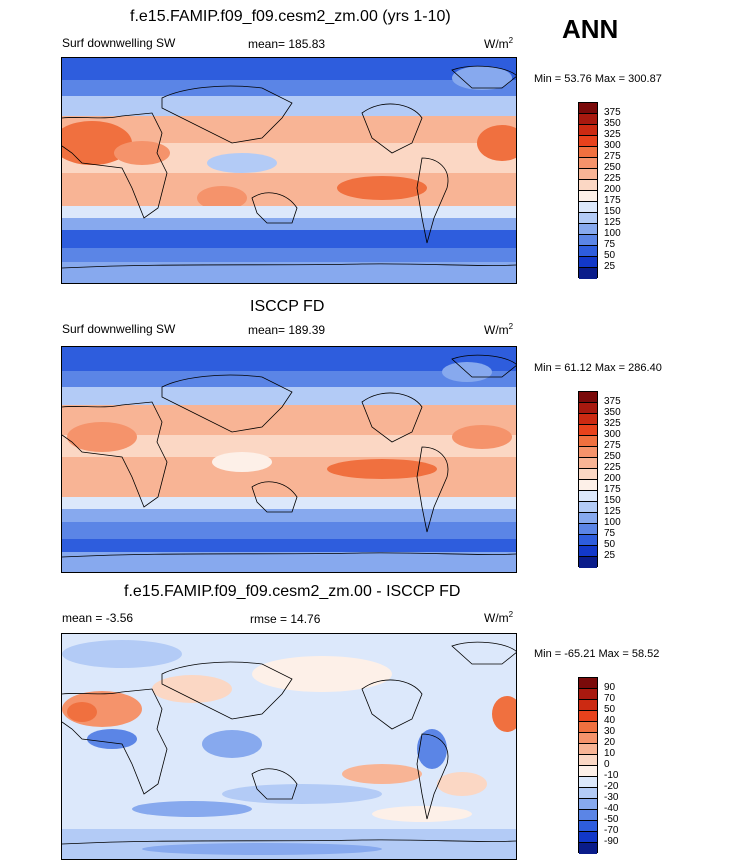  I want to click on colorbar-tick-label: -30, so click(611, 797).